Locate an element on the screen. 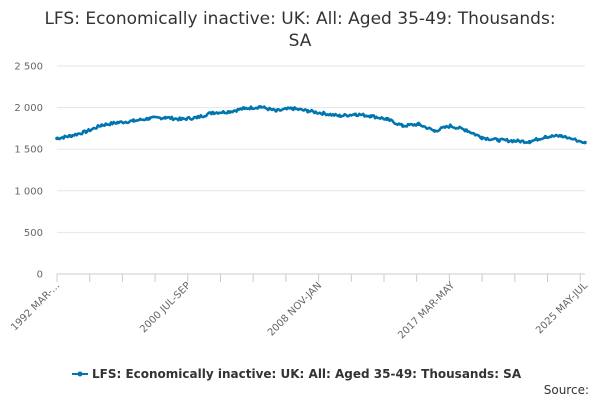  x-tick-label: 2000 JUL-SEP is located at coordinates (165, 307).